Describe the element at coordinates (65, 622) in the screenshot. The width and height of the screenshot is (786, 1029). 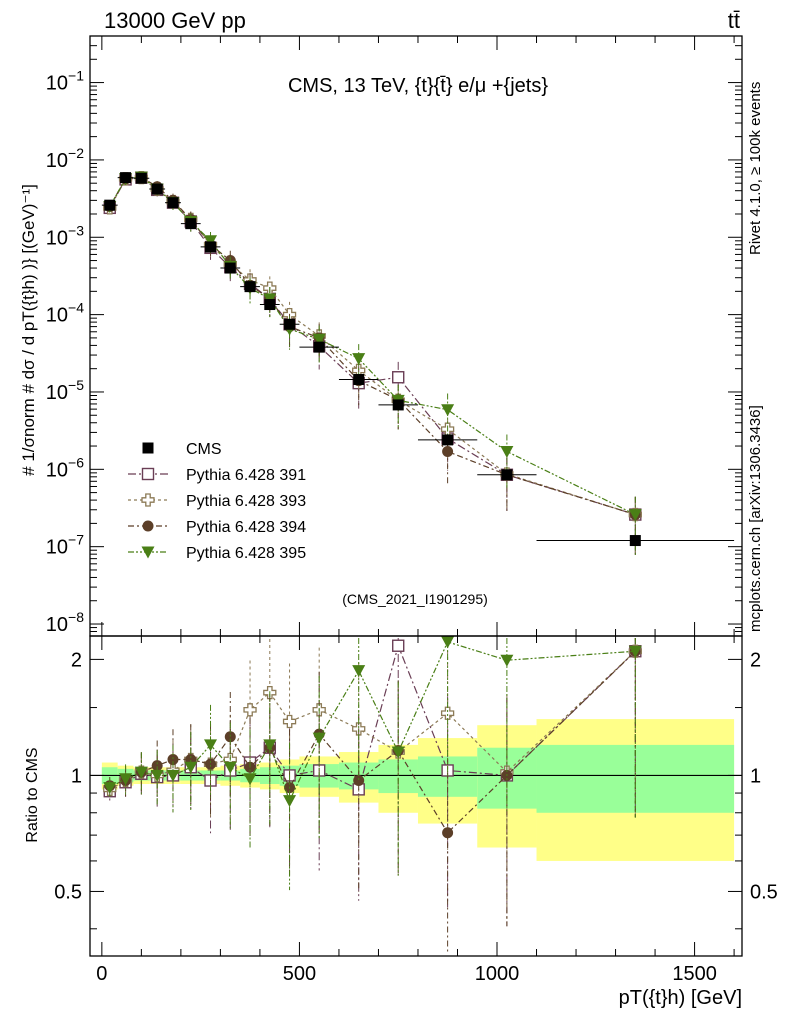
I see `main-y-tick-label: 10⁻⁸` at that location.